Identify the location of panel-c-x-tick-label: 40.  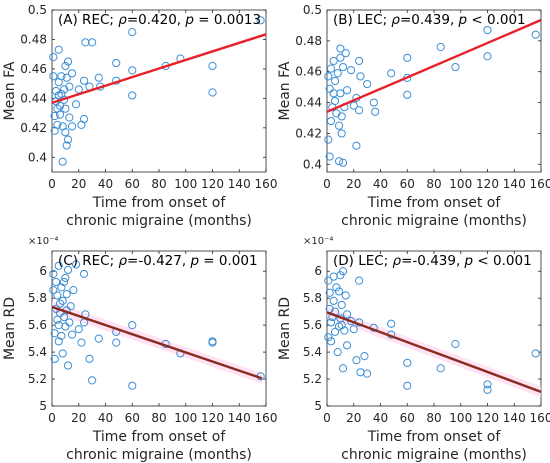
(105, 418).